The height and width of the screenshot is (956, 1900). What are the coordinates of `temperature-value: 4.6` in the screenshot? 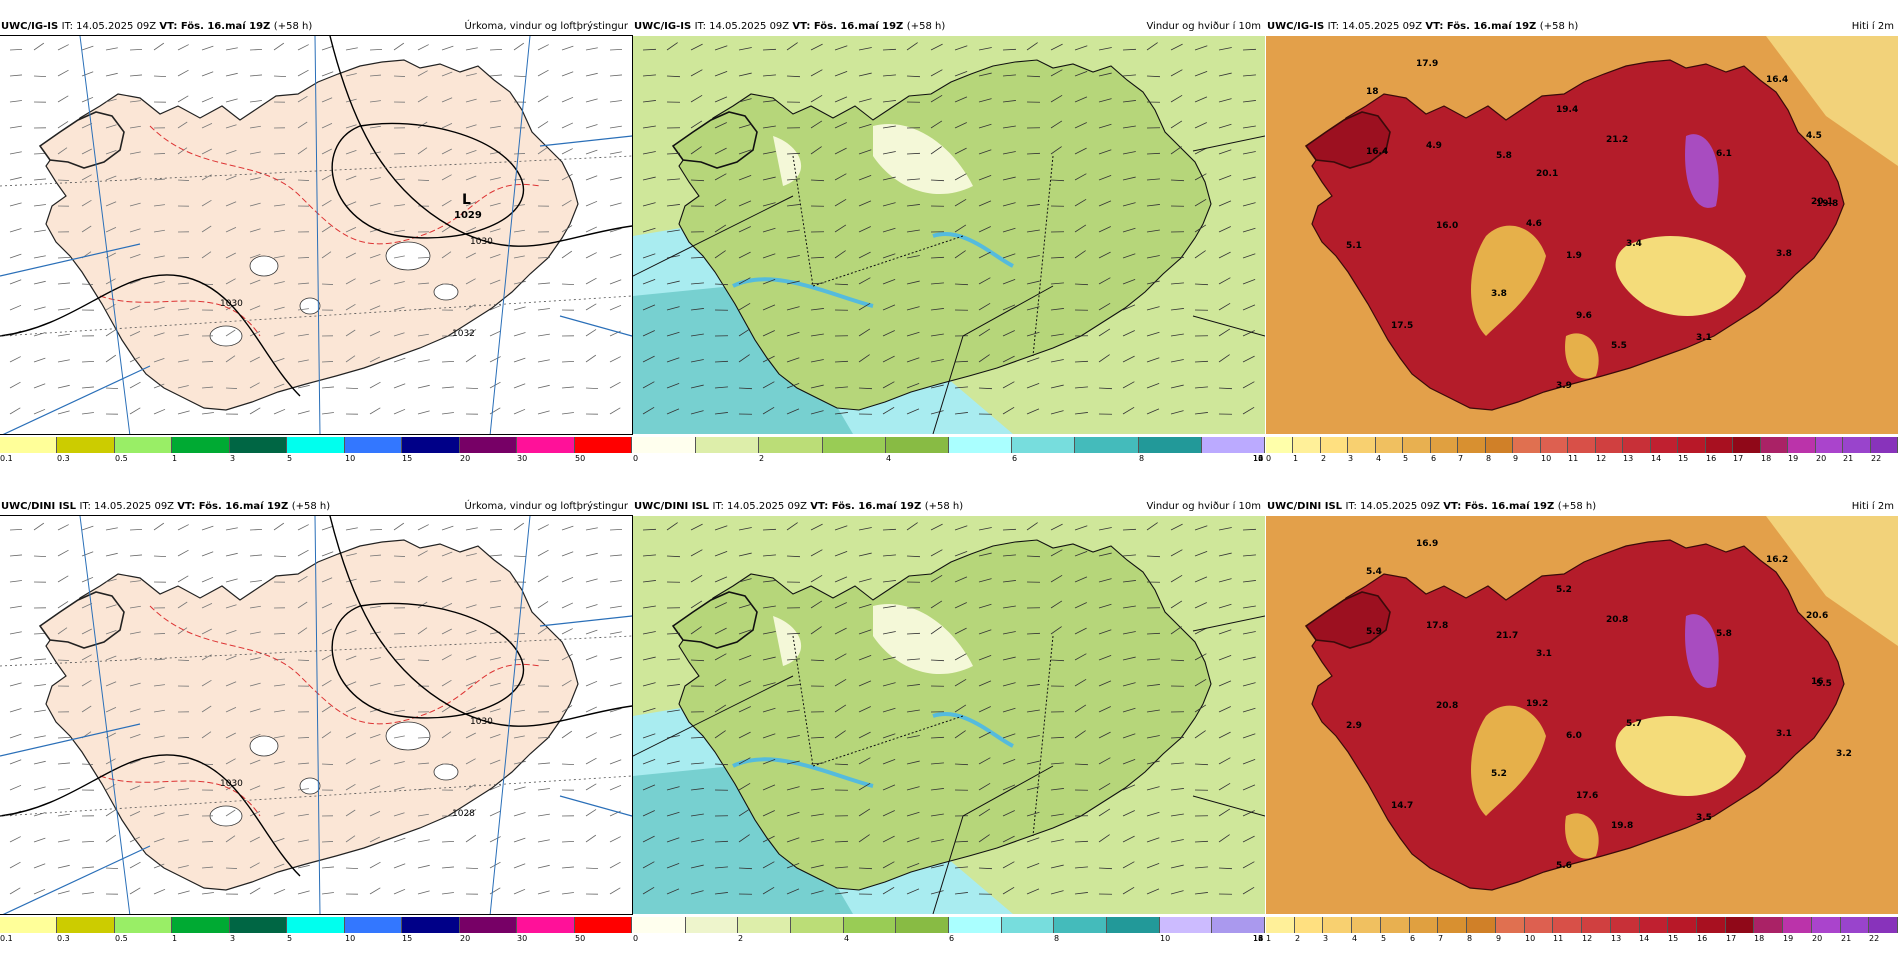 It's located at (1534, 224).